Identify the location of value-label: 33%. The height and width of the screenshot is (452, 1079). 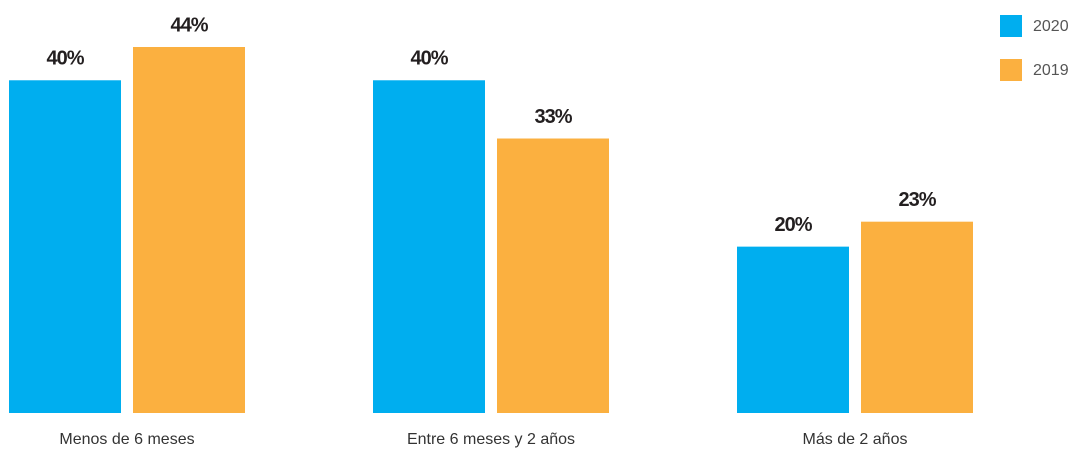
(553, 117).